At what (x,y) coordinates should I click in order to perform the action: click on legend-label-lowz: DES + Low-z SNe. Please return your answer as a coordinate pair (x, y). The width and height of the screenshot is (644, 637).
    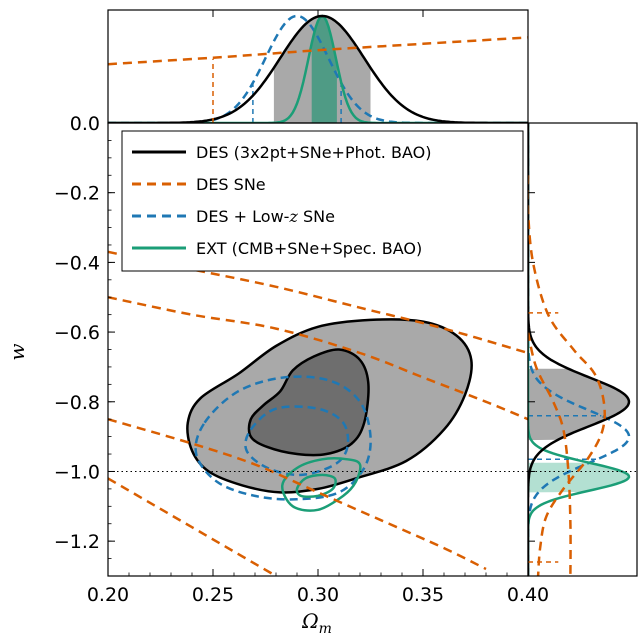
    Looking at the image, I should click on (265, 216).